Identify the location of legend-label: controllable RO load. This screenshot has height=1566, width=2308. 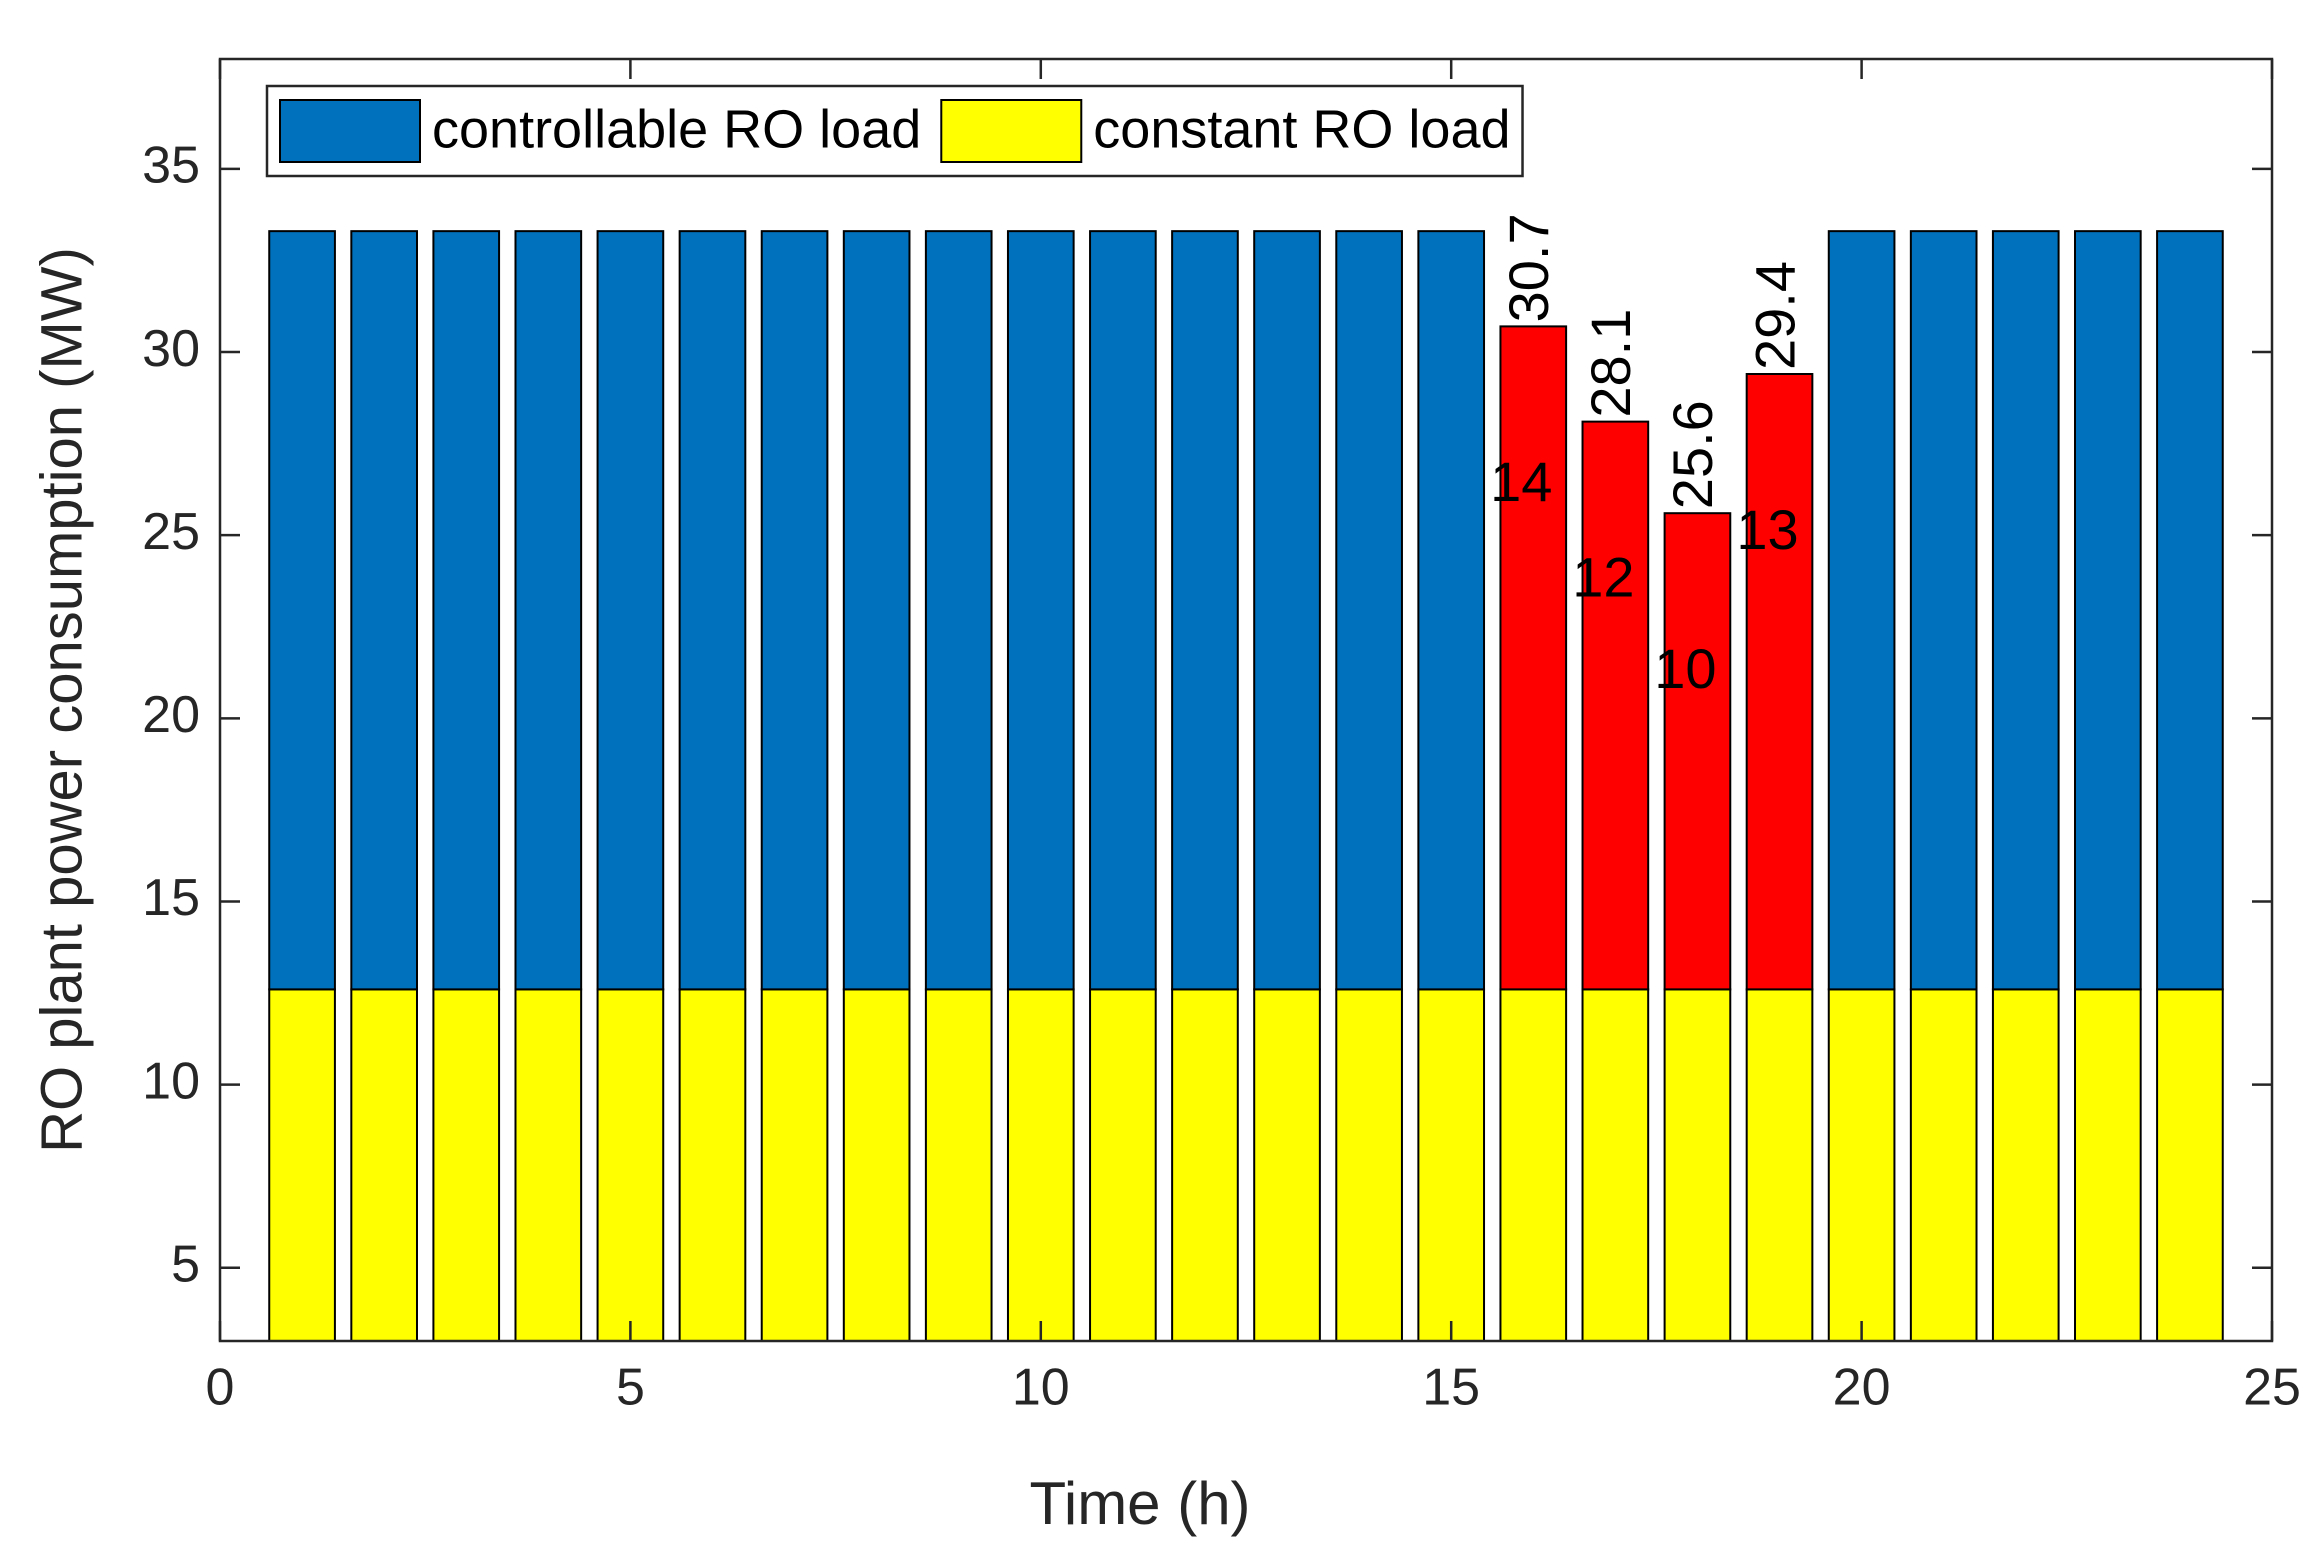
(676, 129).